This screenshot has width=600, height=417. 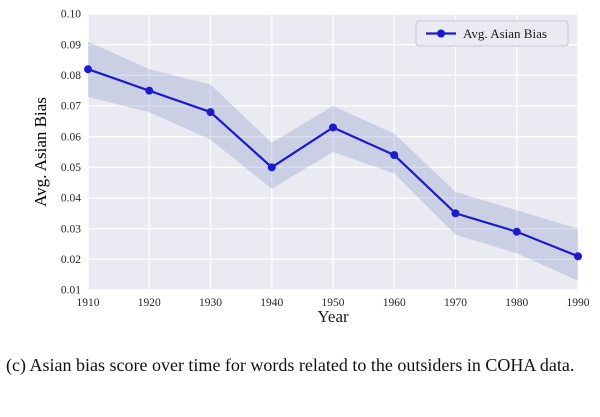 What do you see at coordinates (333, 316) in the screenshot?
I see `x-axis-label: Year` at bounding box center [333, 316].